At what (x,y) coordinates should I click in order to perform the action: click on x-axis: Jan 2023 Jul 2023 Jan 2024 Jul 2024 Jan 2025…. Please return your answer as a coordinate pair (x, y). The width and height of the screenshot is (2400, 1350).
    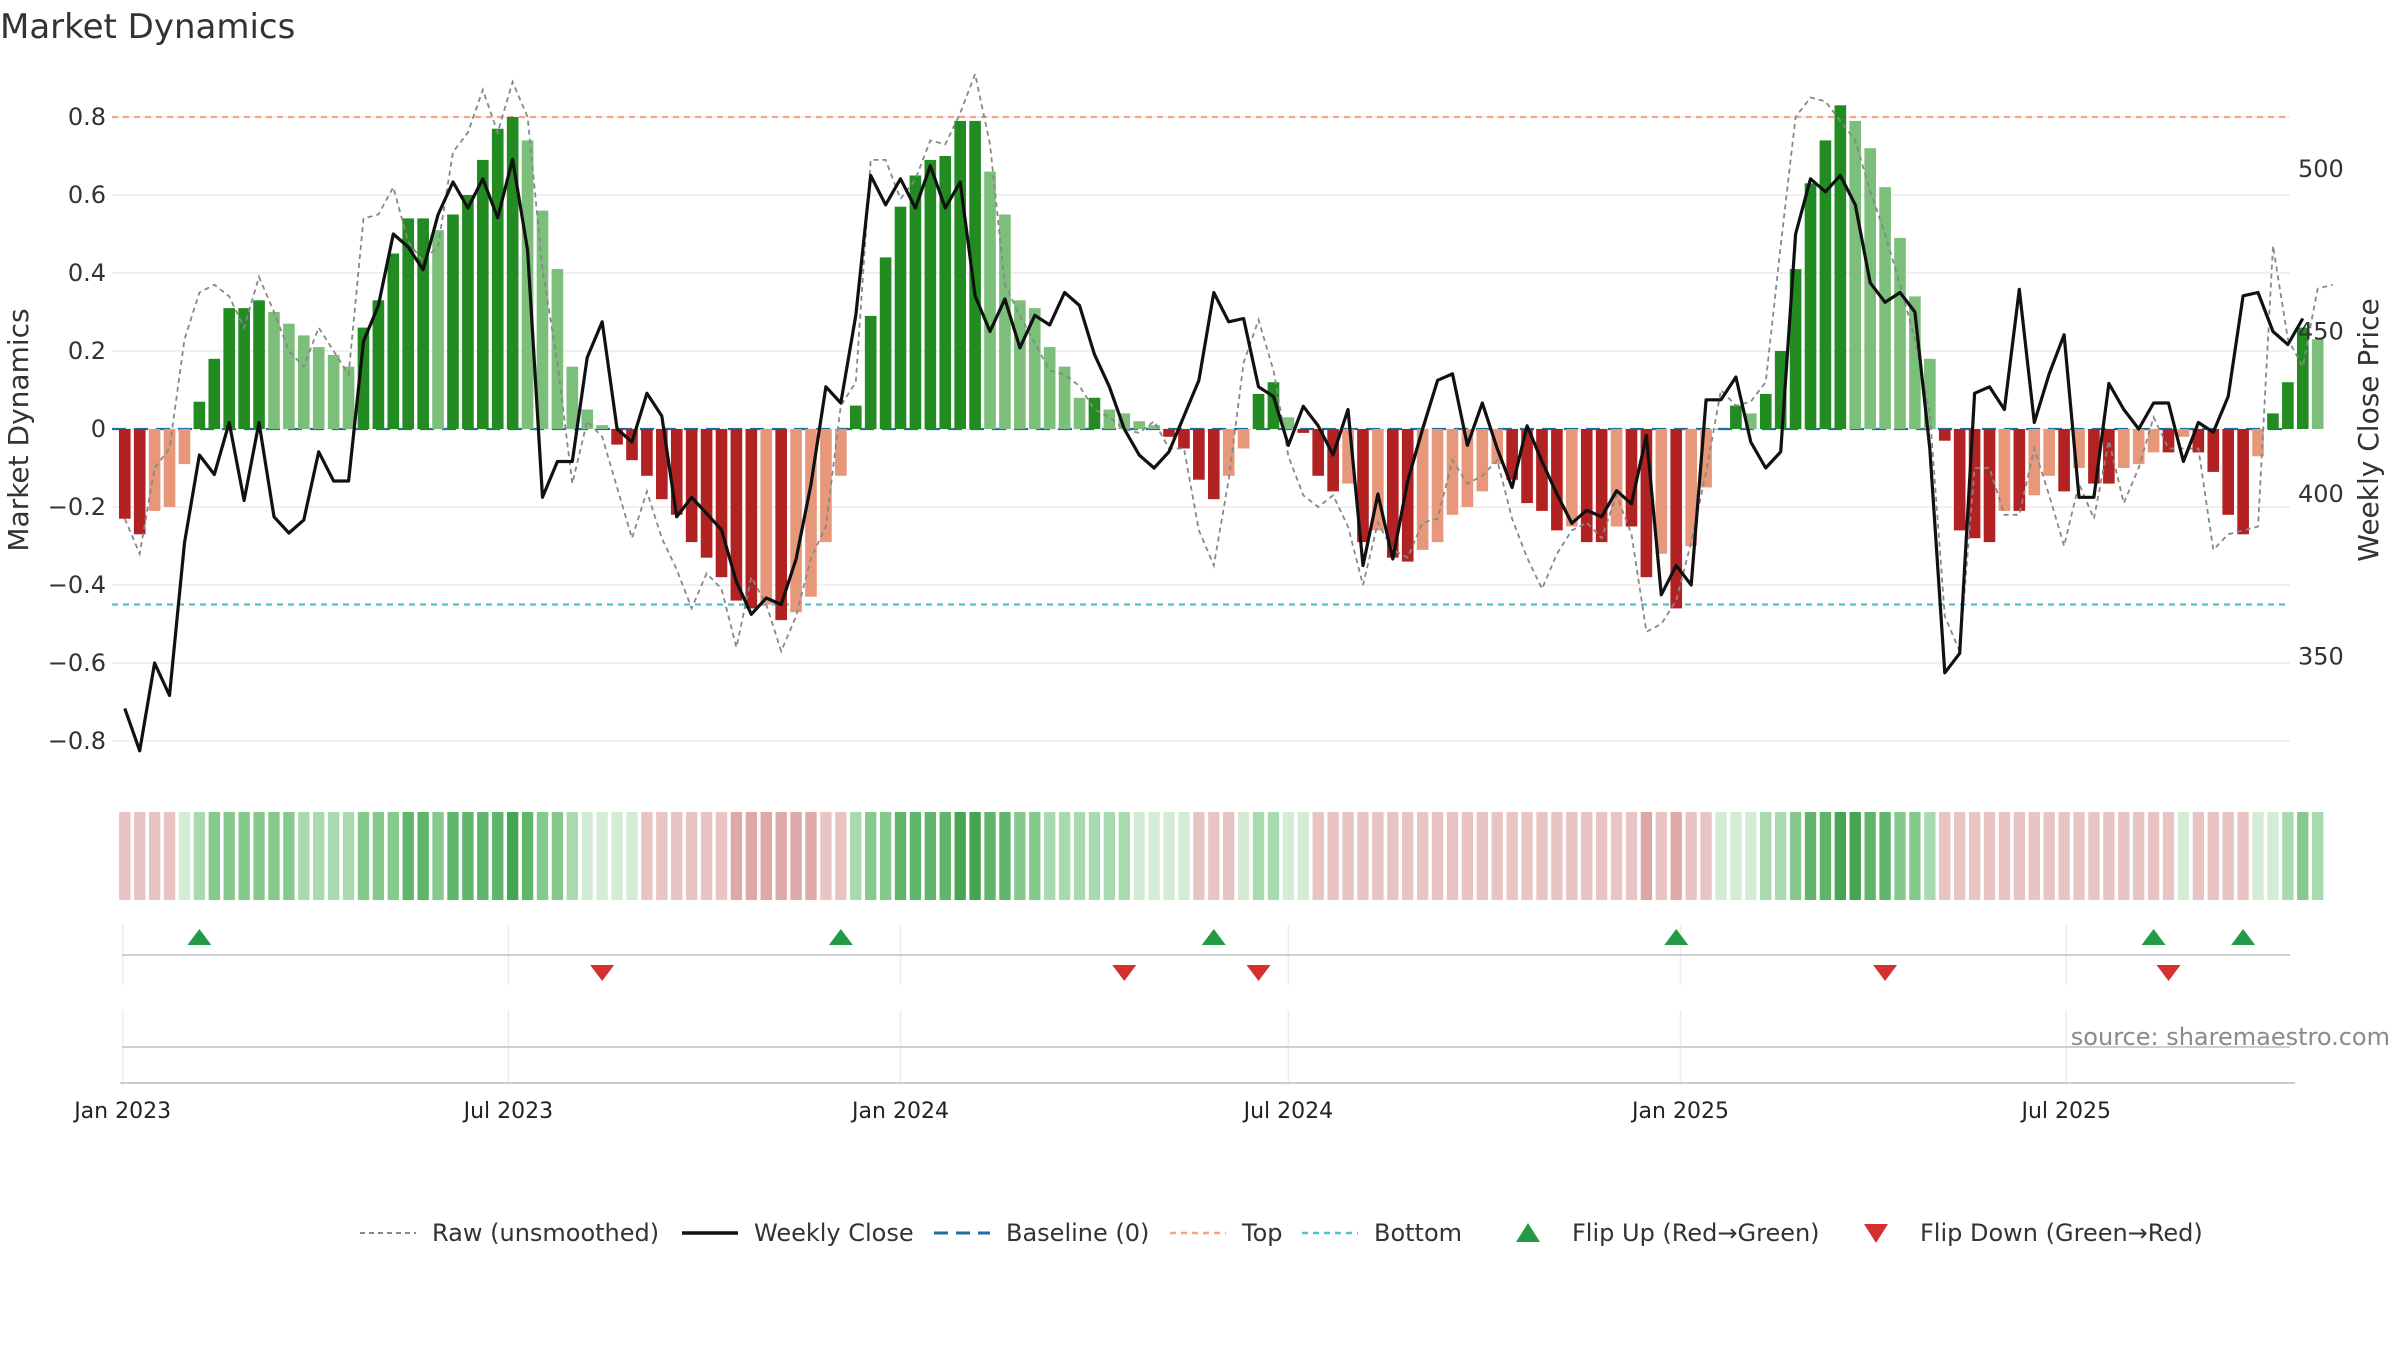
    Looking at the image, I should click on (1183, 1103).